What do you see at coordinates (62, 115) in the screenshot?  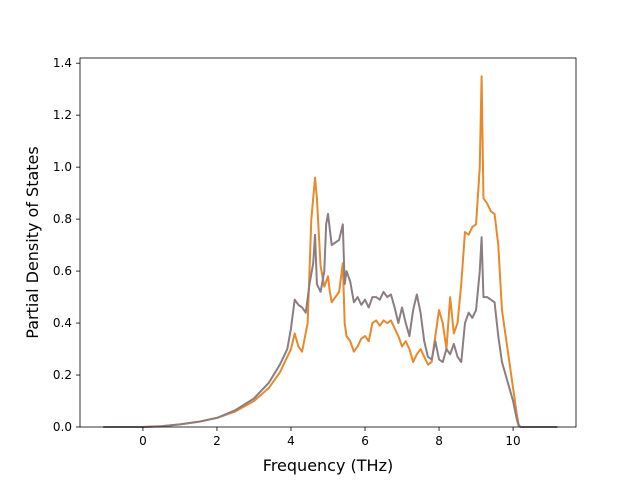 I see `y-tick-label: 1.2` at bounding box center [62, 115].